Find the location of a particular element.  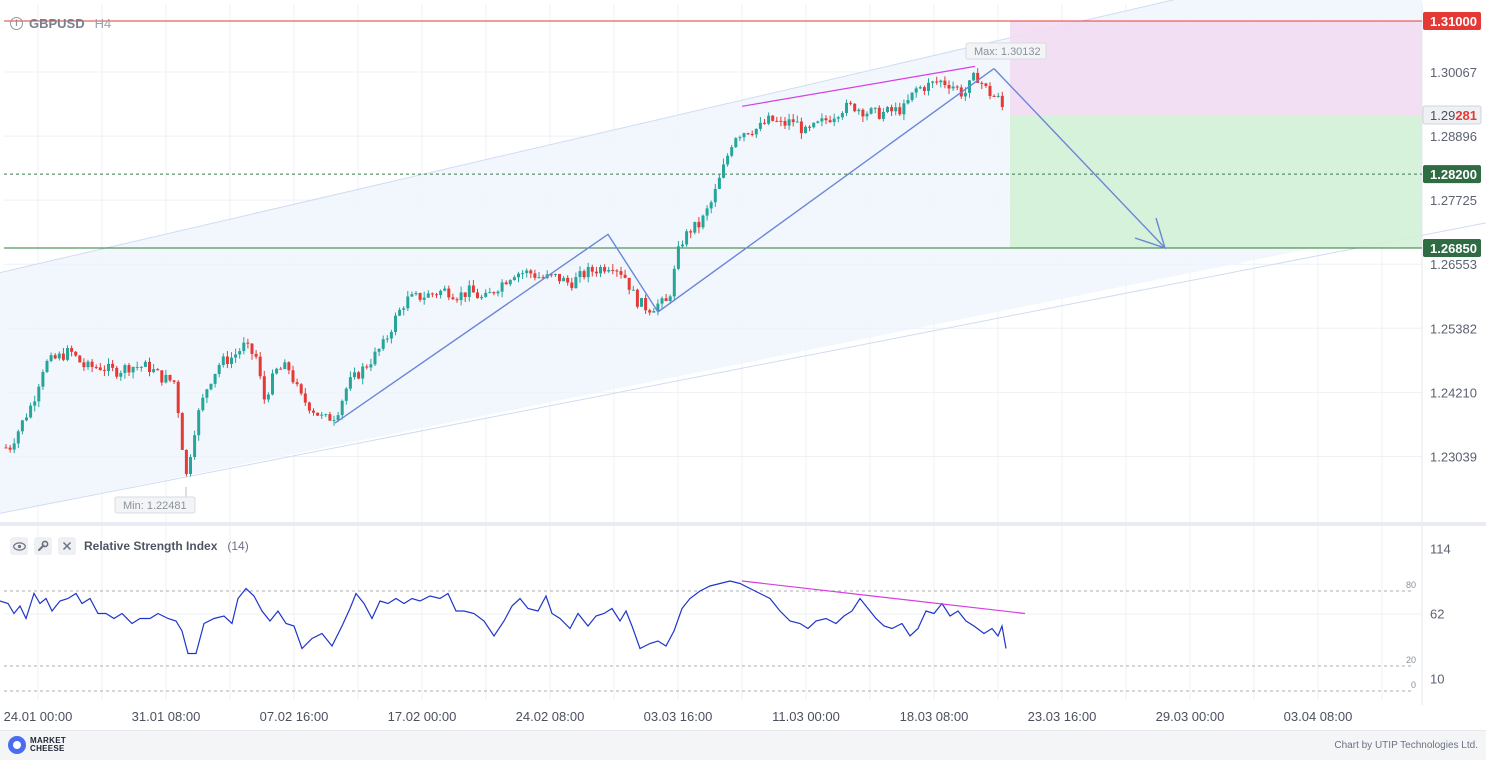

symbol-label: GBPUSD is located at coordinates (57, 23).